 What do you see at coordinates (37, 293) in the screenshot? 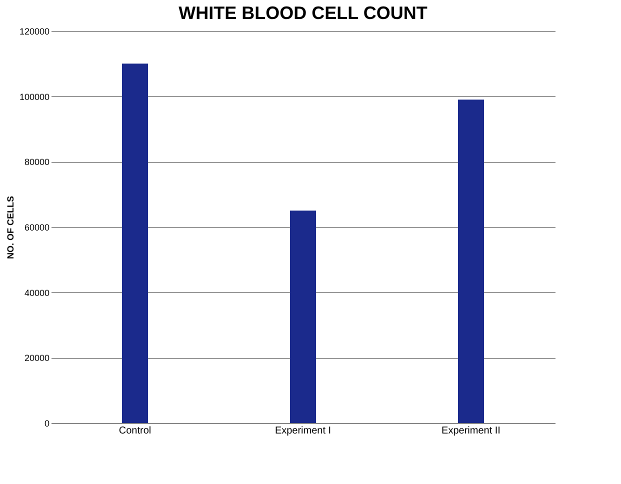
I see `y-tick-label: 40000` at bounding box center [37, 293].